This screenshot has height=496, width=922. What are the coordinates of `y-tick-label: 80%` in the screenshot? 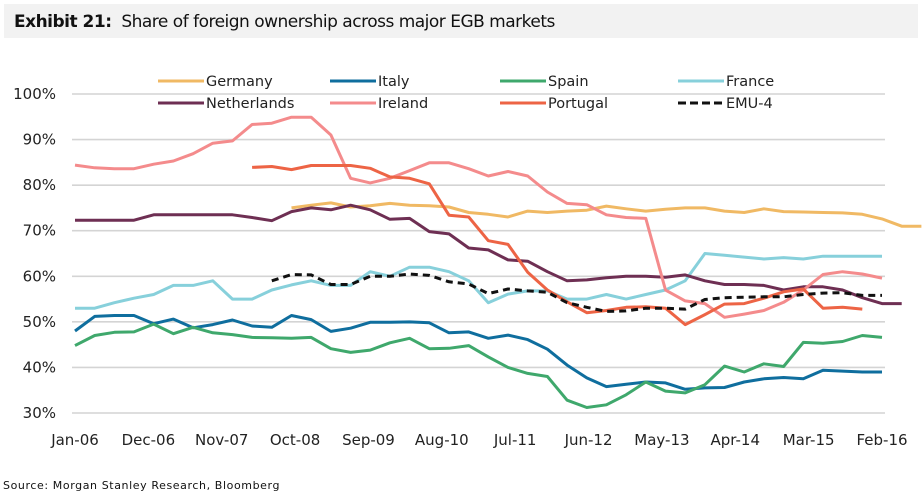 It's located at (39, 185).